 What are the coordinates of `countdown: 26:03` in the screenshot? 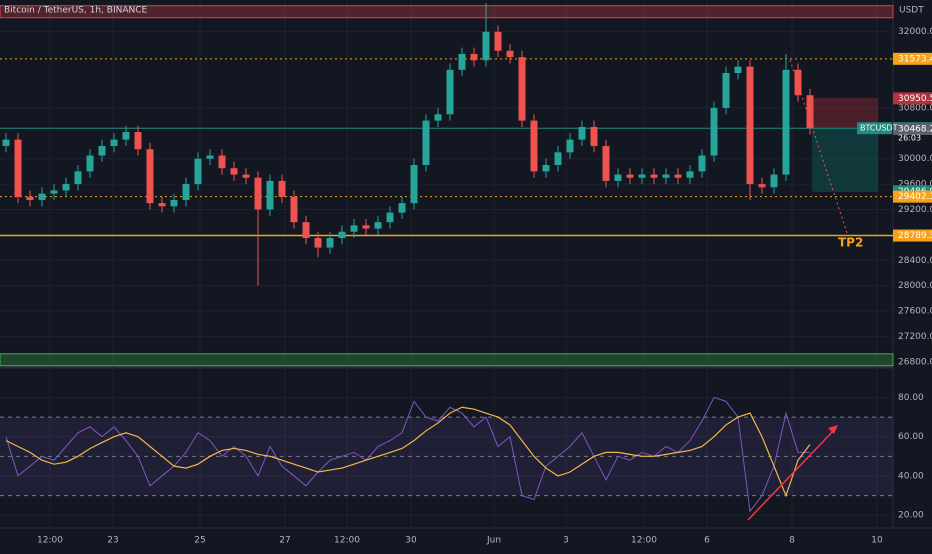 It's located at (909, 138).